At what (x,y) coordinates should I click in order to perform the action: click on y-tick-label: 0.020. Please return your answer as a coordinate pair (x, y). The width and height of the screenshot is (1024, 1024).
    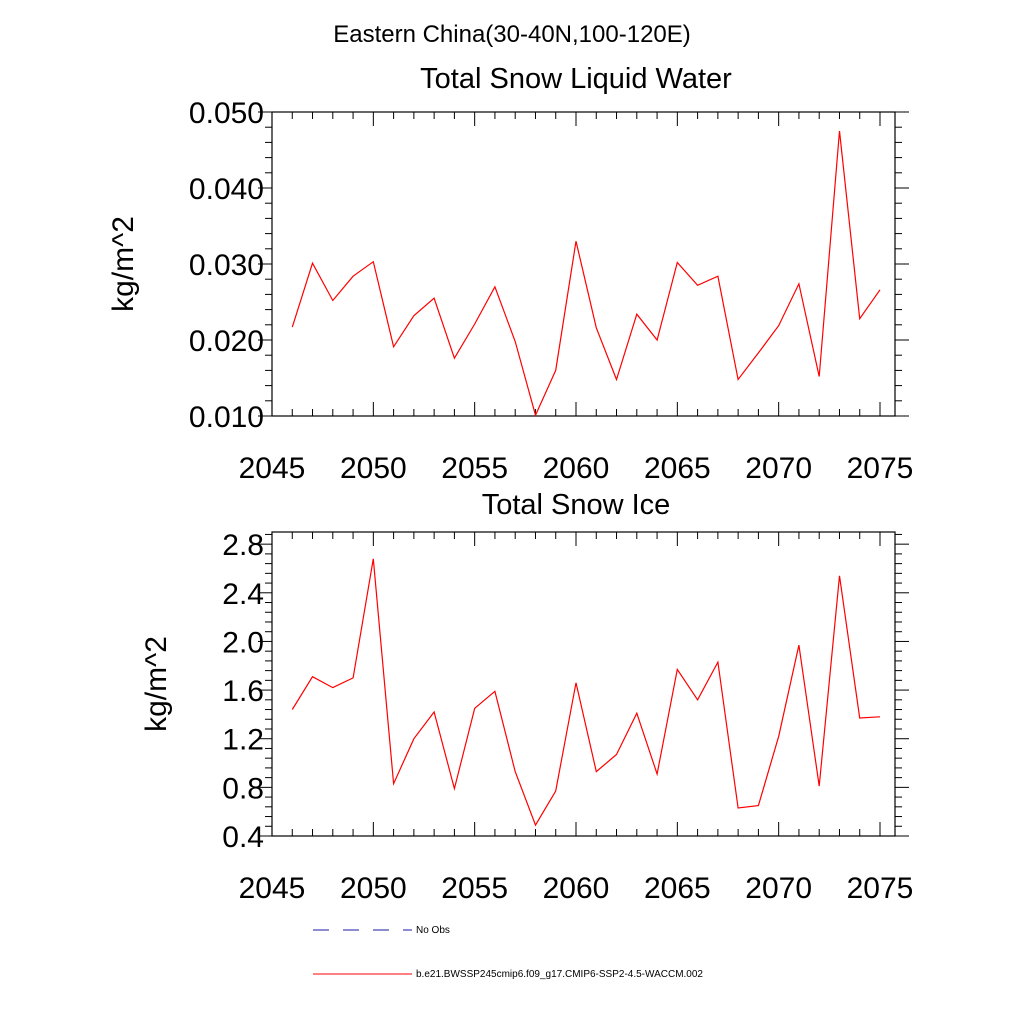
    Looking at the image, I should click on (226, 341).